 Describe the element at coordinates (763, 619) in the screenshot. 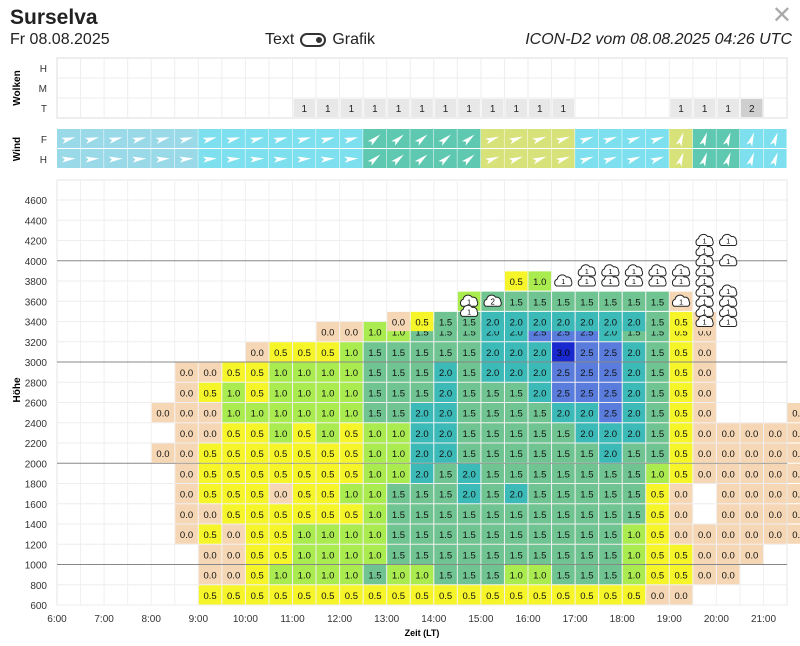

I see `time-tick-label: 21:00` at that location.